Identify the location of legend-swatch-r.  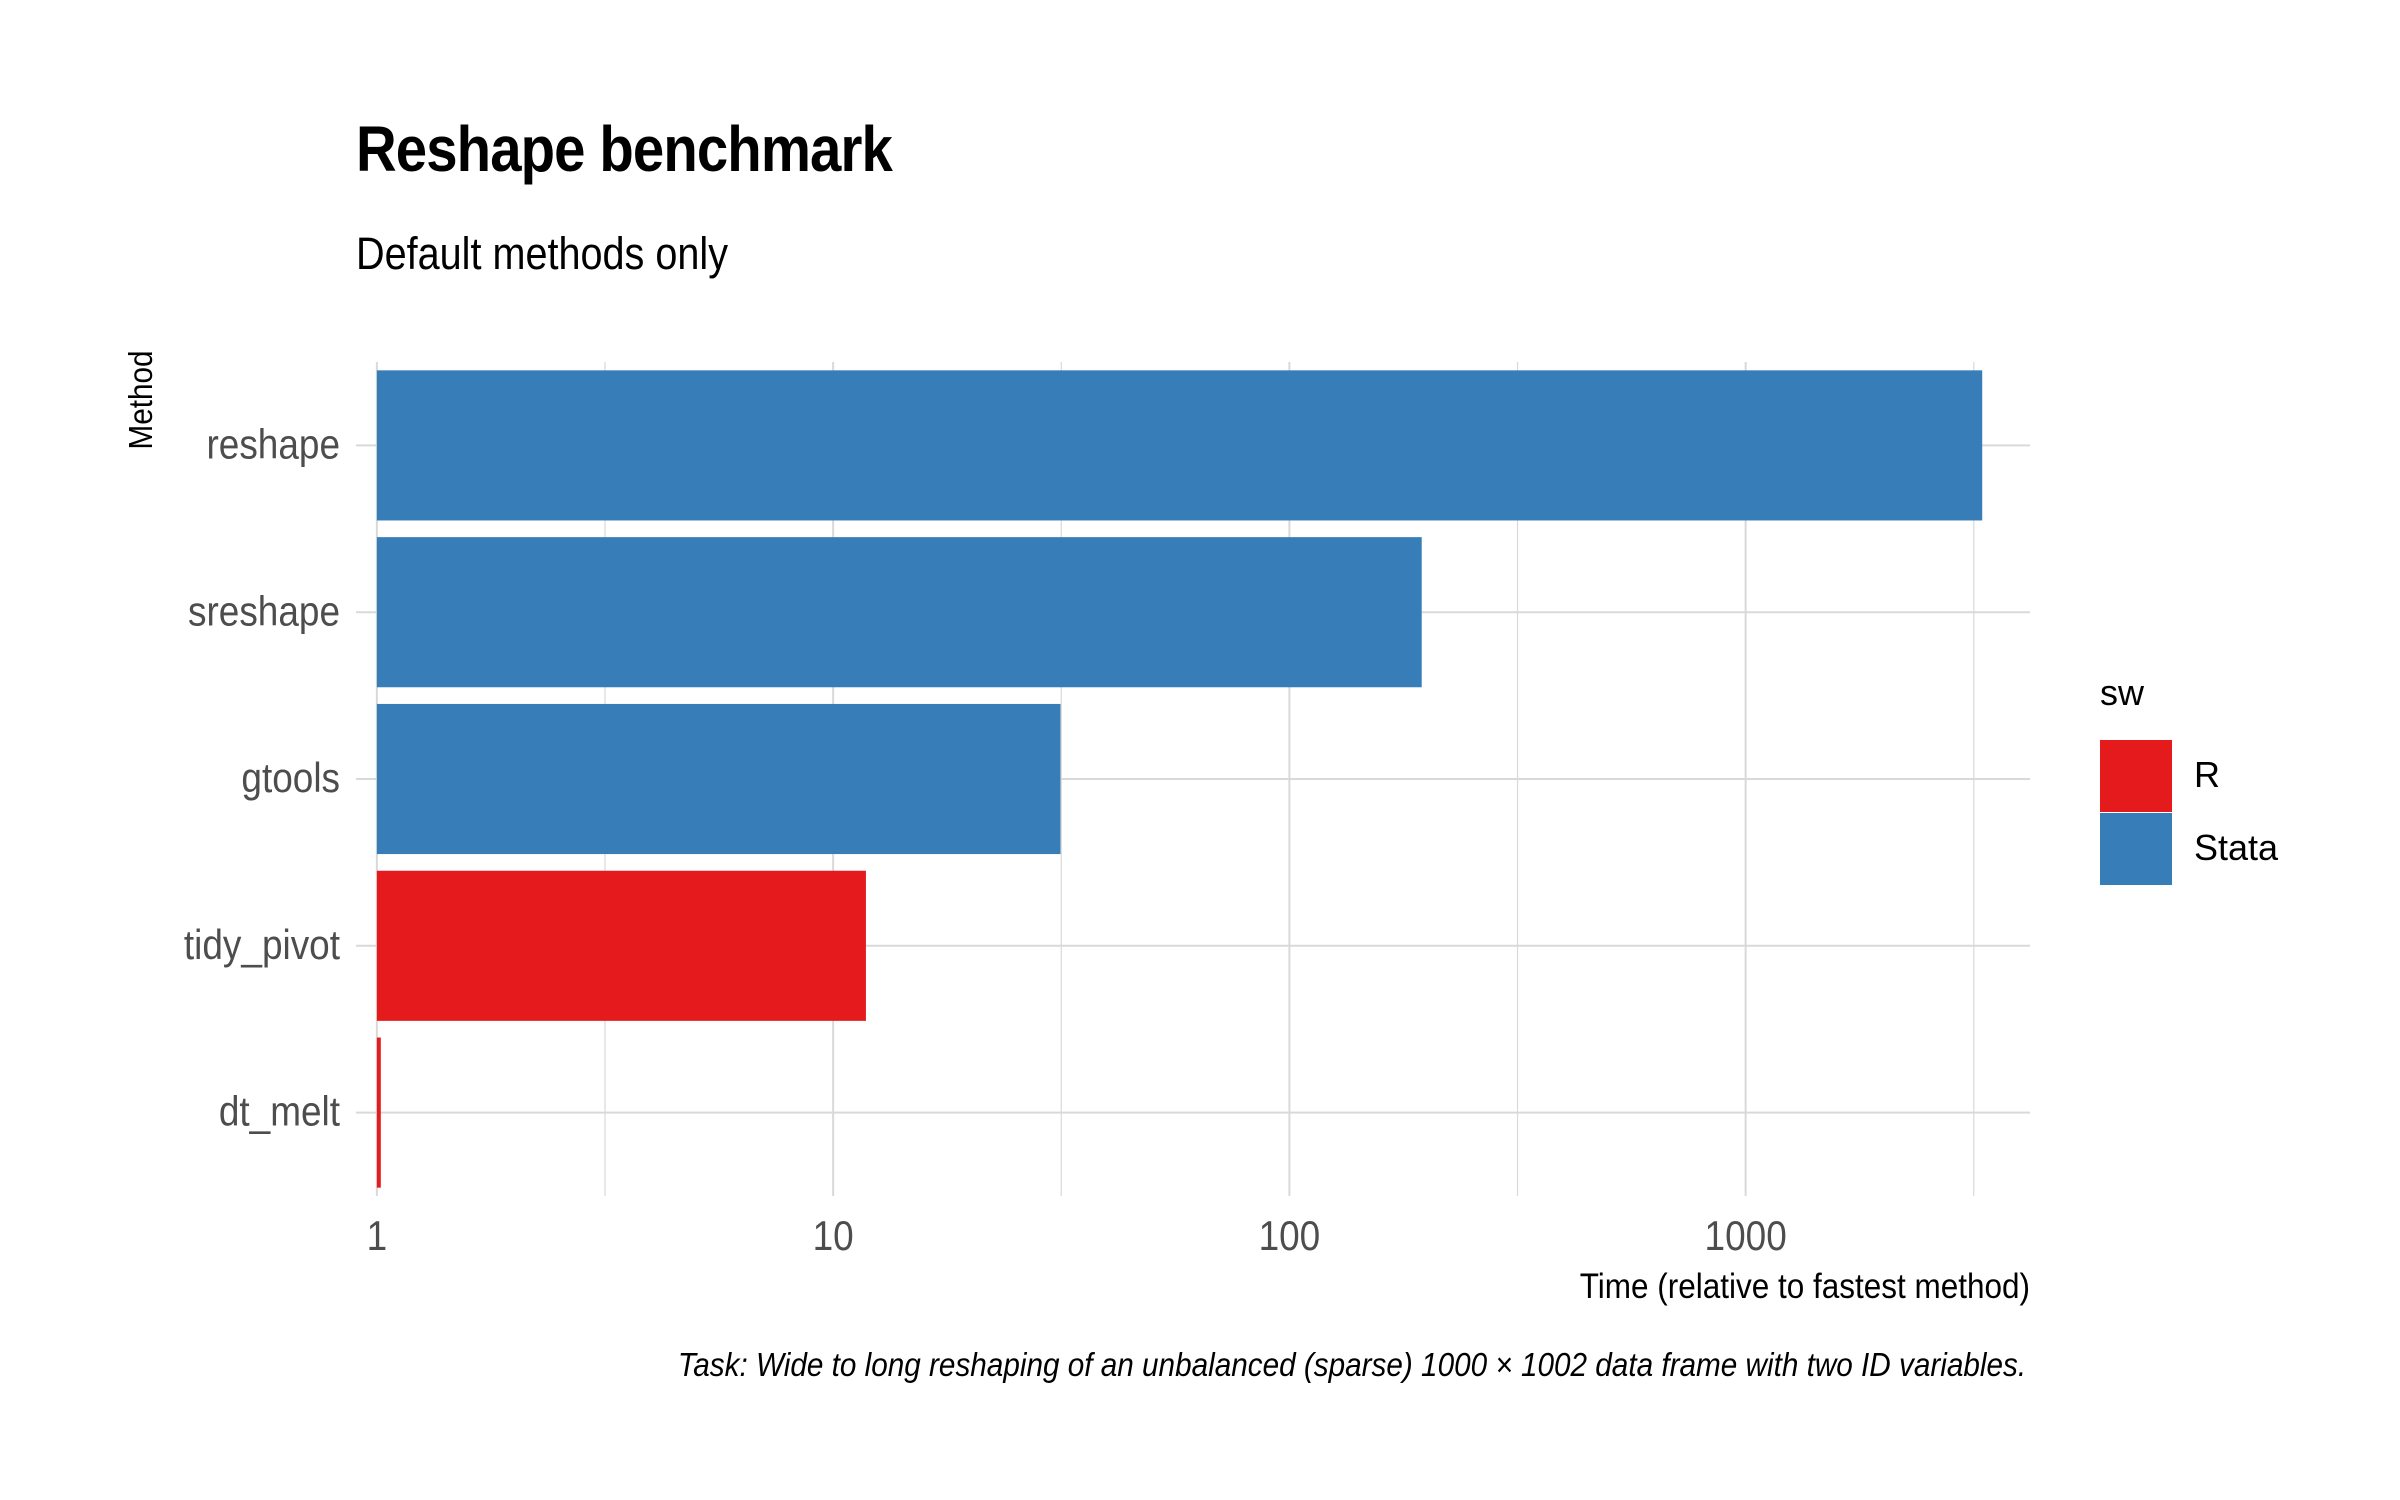
(2136, 776).